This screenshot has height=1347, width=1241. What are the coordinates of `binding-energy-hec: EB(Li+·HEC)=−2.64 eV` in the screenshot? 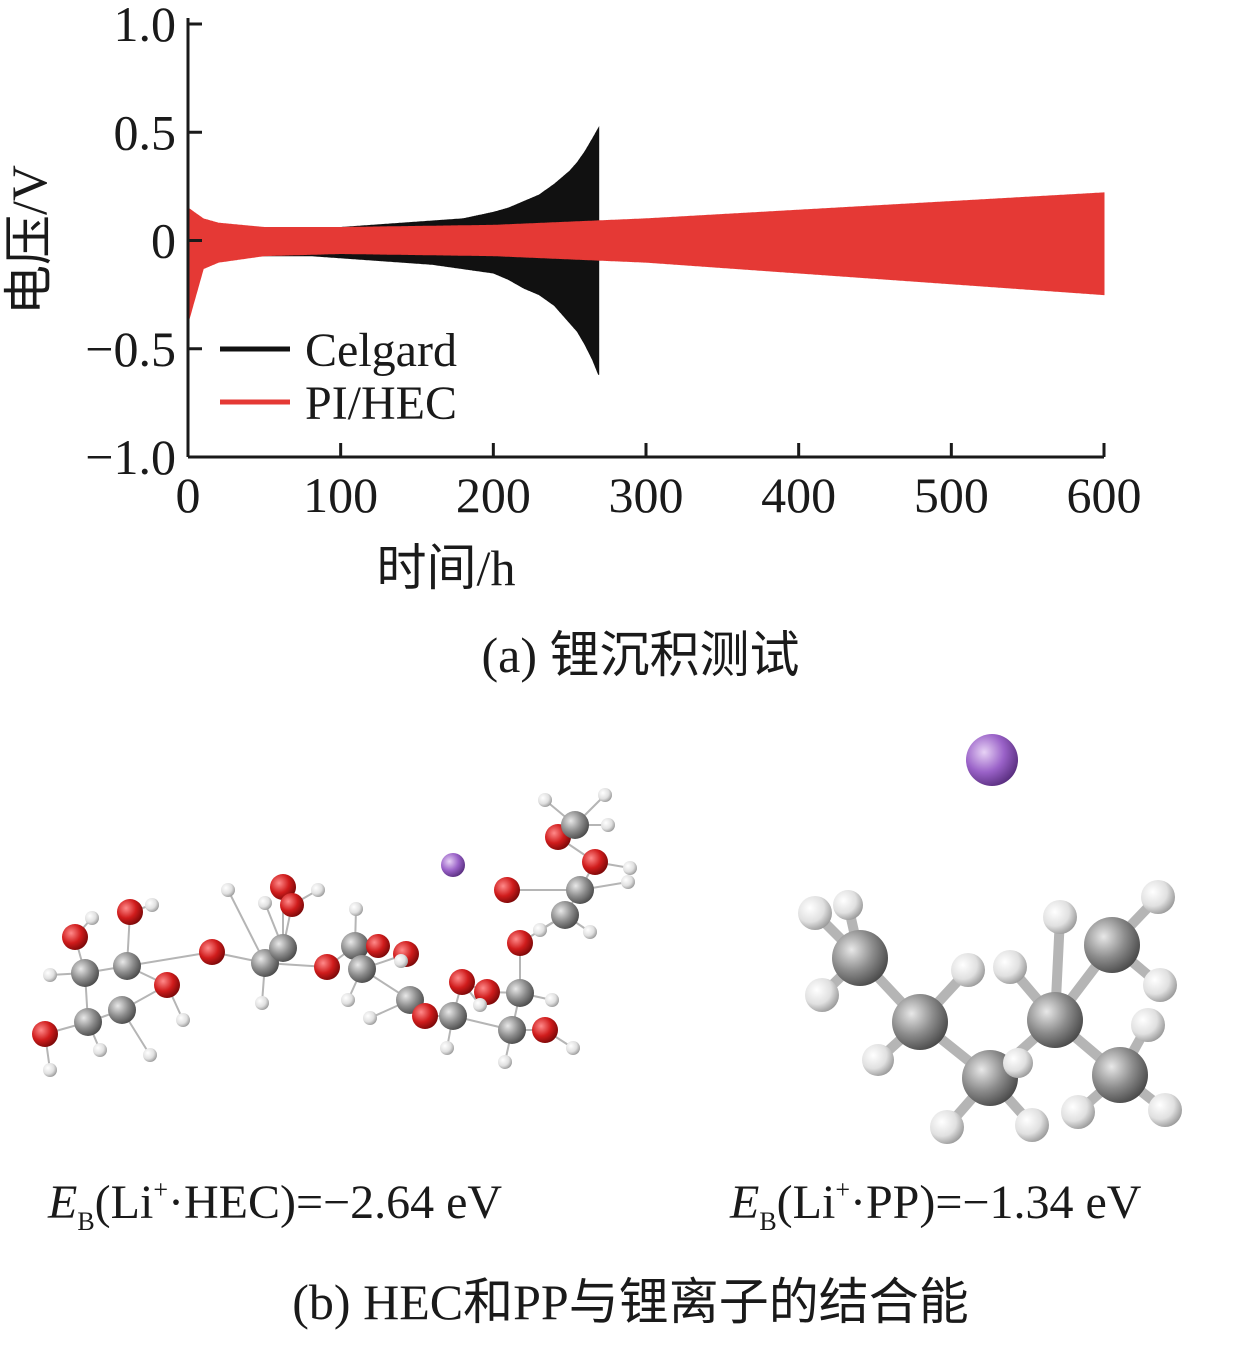 It's located at (275, 1205).